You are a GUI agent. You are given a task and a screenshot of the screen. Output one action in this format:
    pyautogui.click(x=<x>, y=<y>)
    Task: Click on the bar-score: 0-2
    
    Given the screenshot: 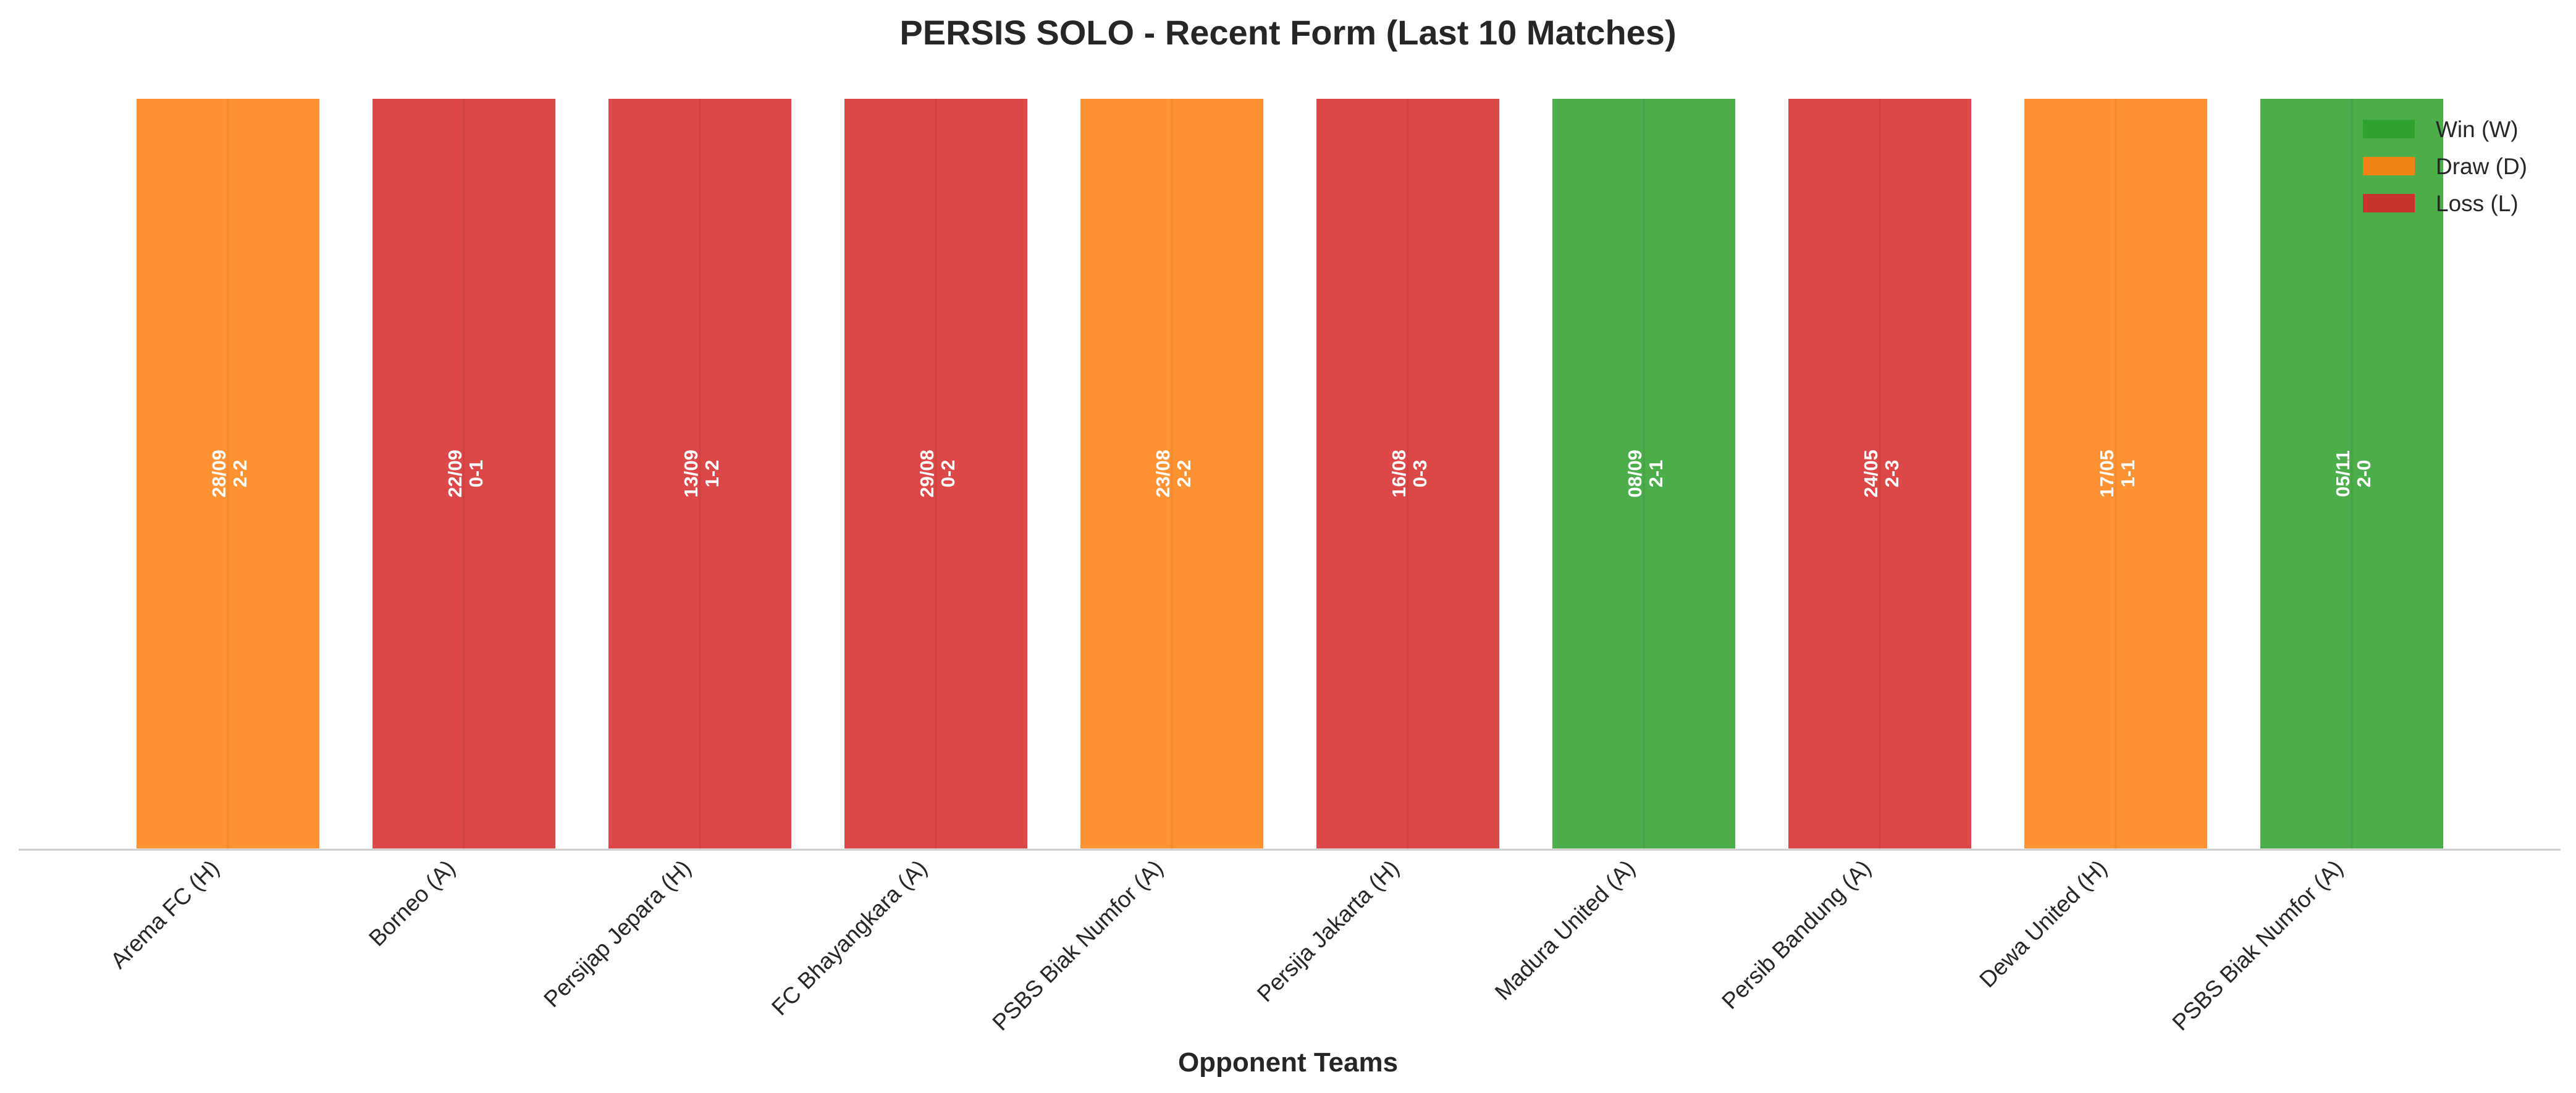 What is the action you would take?
    pyautogui.click(x=948, y=474)
    